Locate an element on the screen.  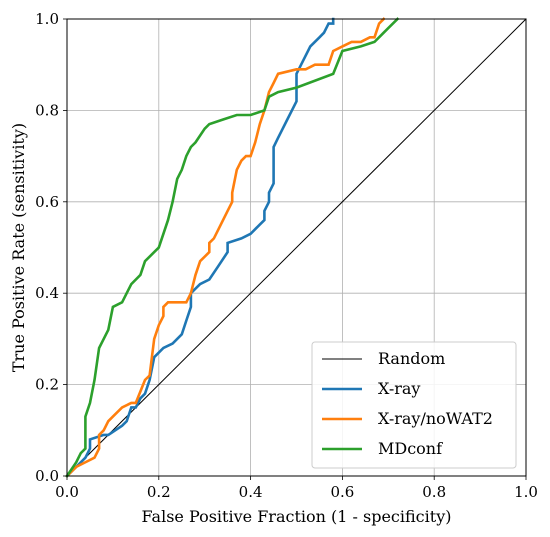
legend-label: X-ray is located at coordinates (399, 388).